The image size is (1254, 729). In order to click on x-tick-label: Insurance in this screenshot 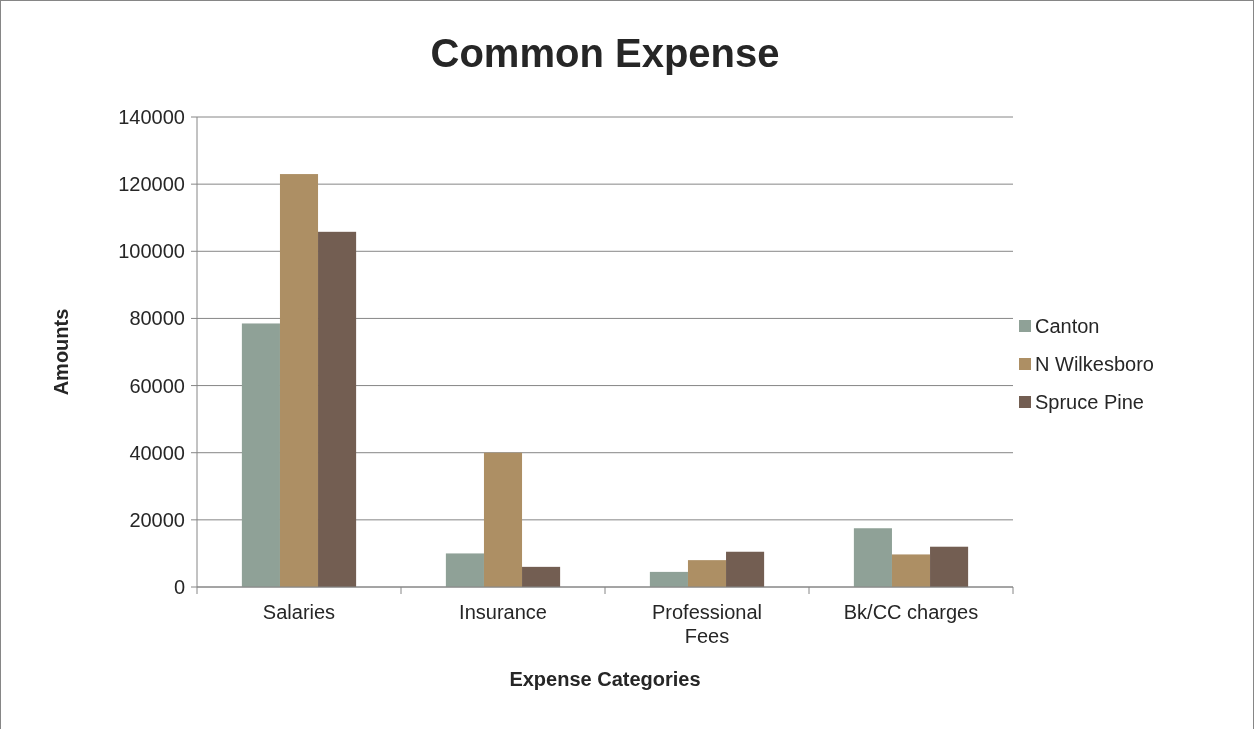, I will do `click(503, 612)`.